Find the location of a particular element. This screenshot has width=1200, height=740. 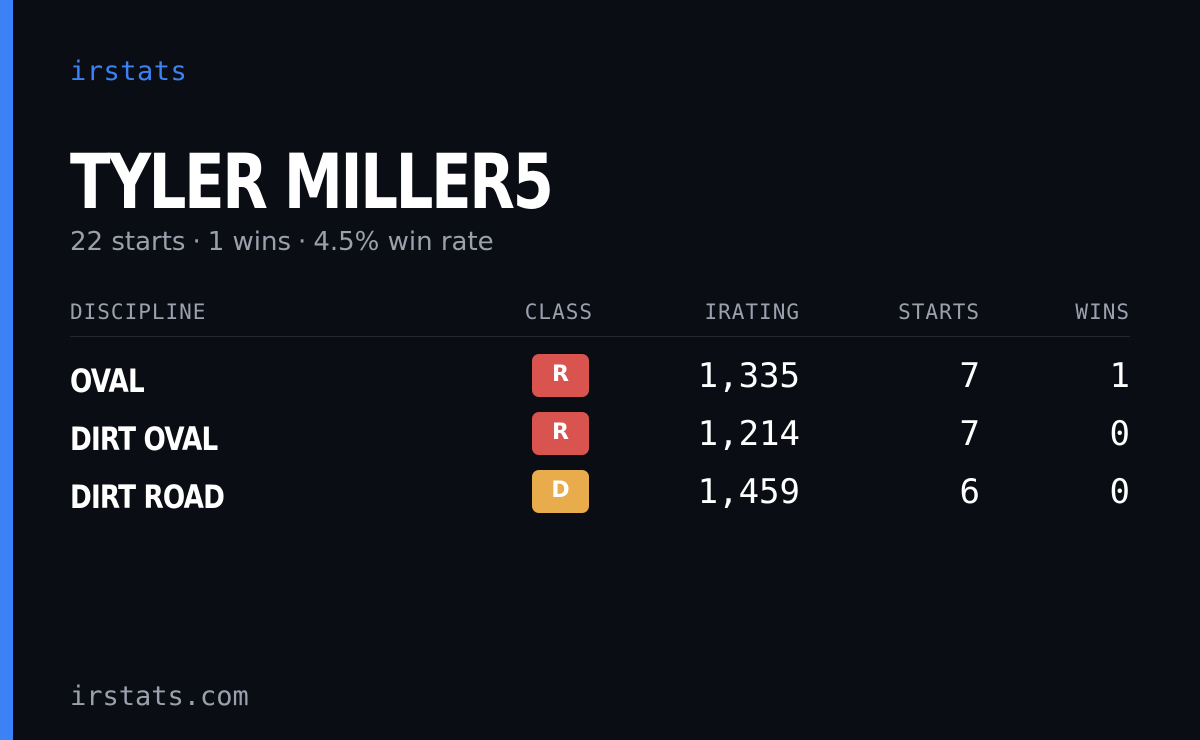

irating-value: 1,335 is located at coordinates (748, 376).